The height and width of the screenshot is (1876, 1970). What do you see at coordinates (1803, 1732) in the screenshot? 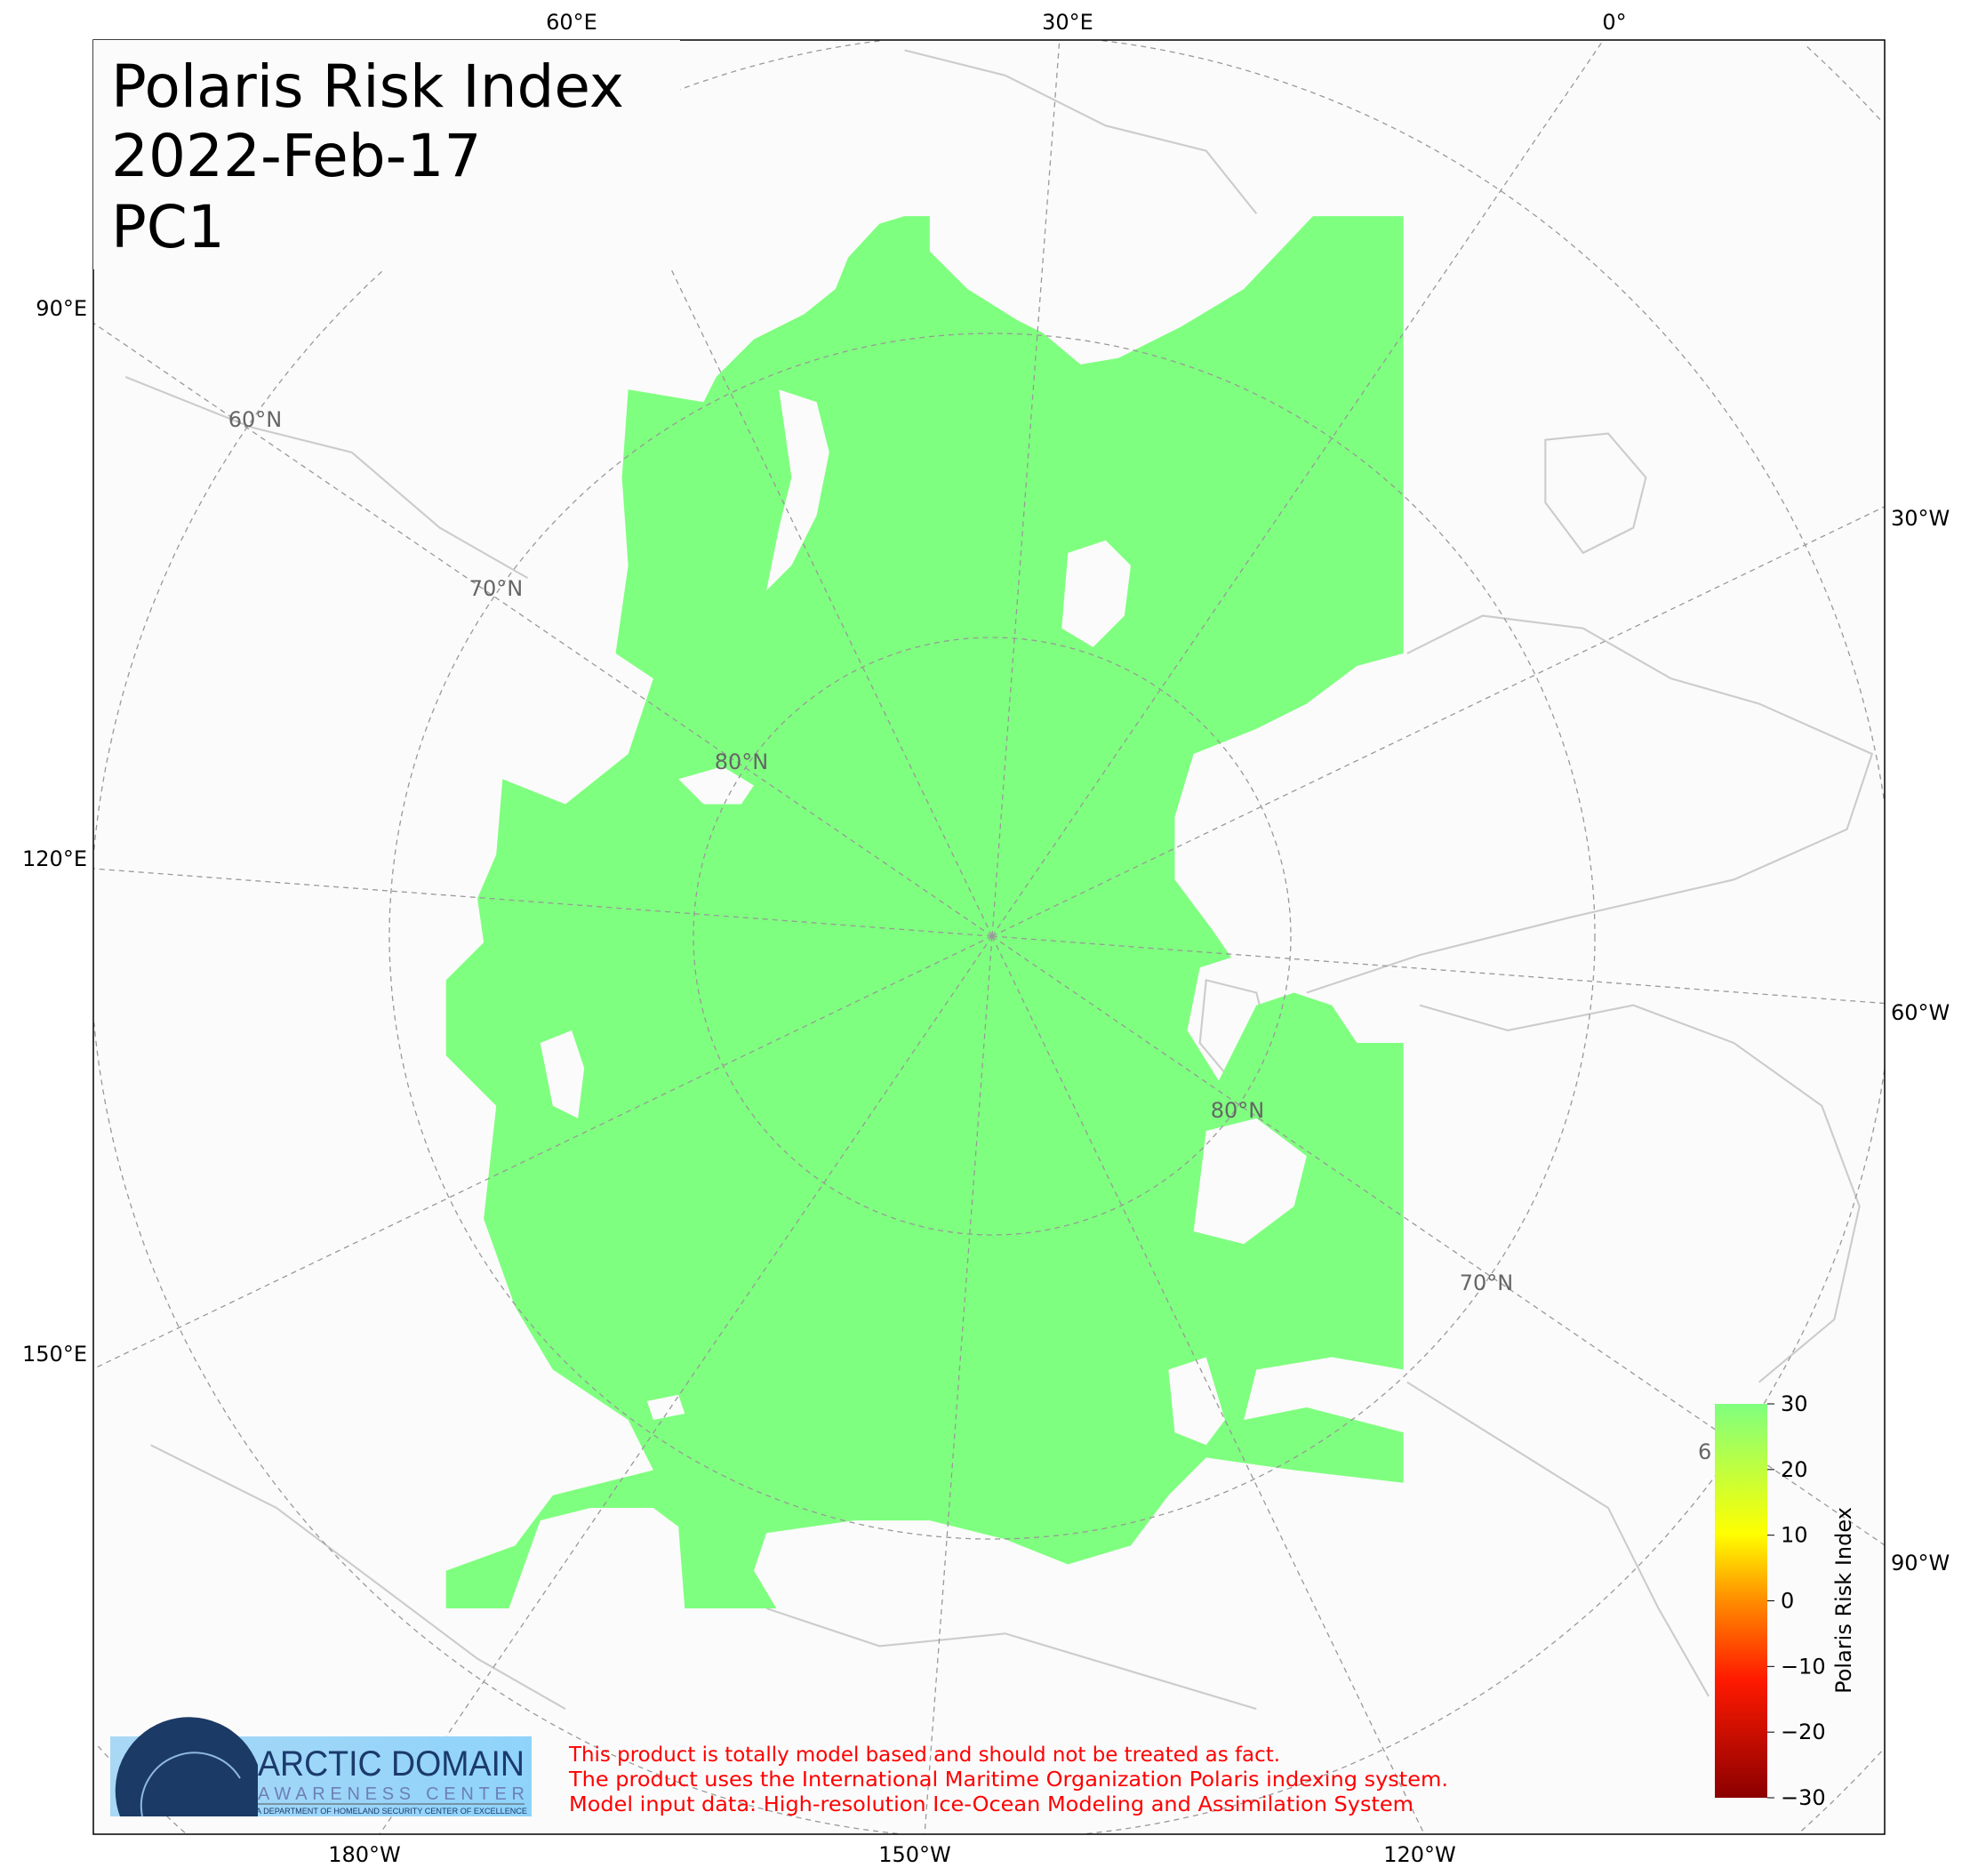
I see `colorbar-tick-label: −20` at bounding box center [1803, 1732].